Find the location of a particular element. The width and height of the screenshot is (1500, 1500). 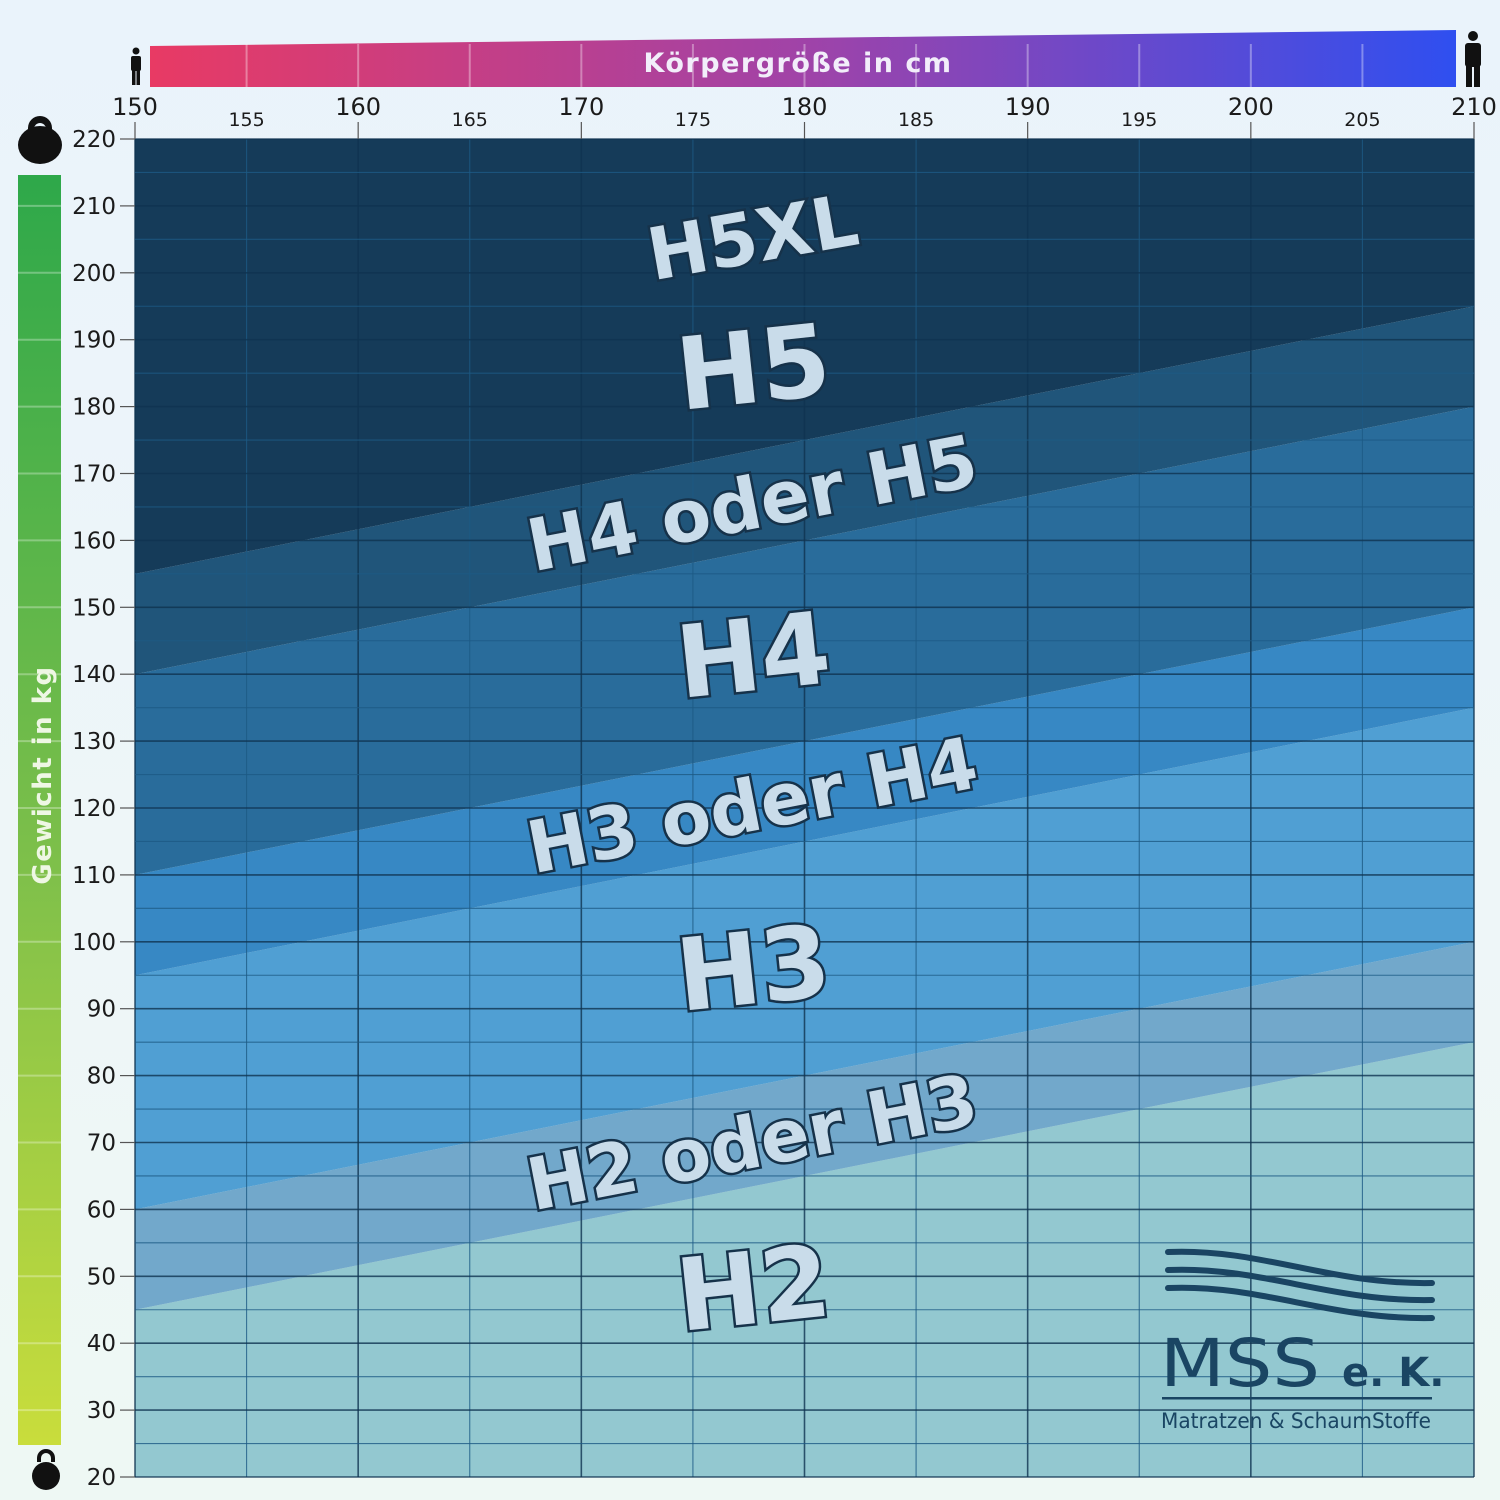

x-tick-label-minor: 195 is located at coordinates (1139, 120).